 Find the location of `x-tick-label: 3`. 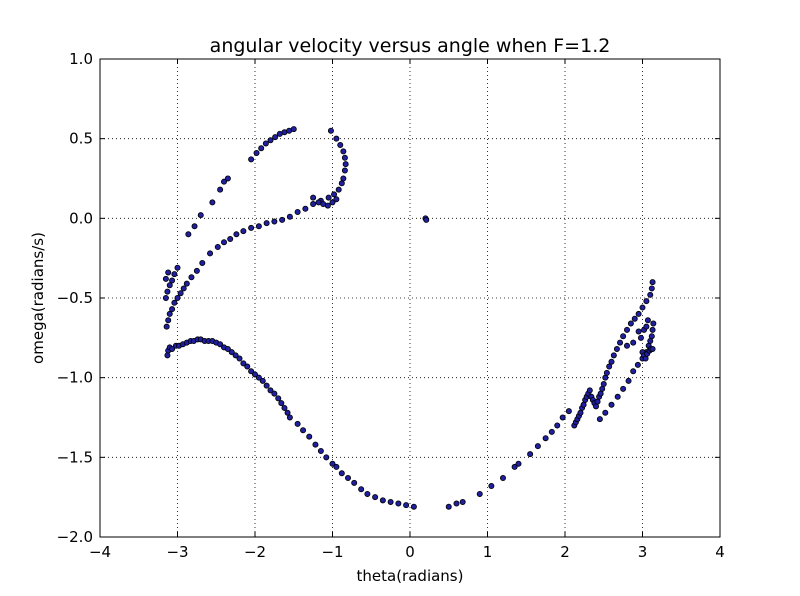

x-tick-label: 3 is located at coordinates (643, 552).